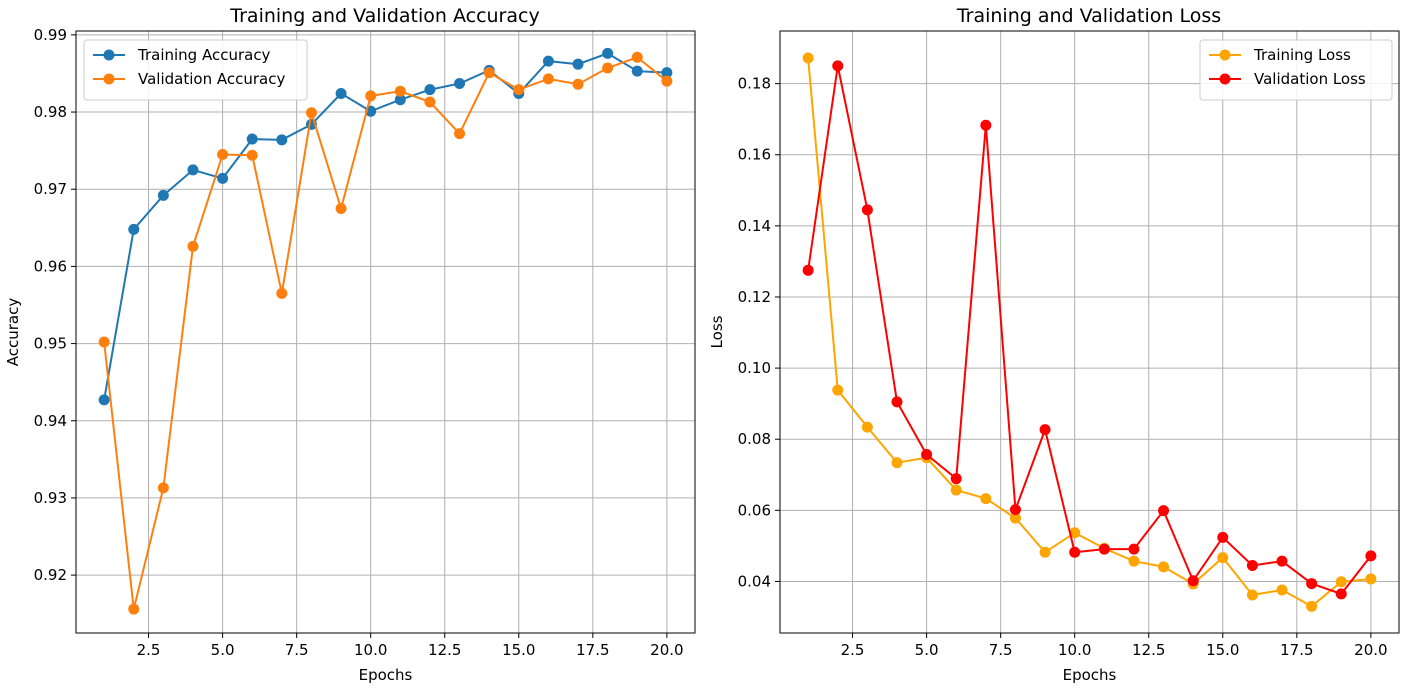 The height and width of the screenshot is (692, 1406). I want to click on y-tick-label: 0.18, so click(754, 84).